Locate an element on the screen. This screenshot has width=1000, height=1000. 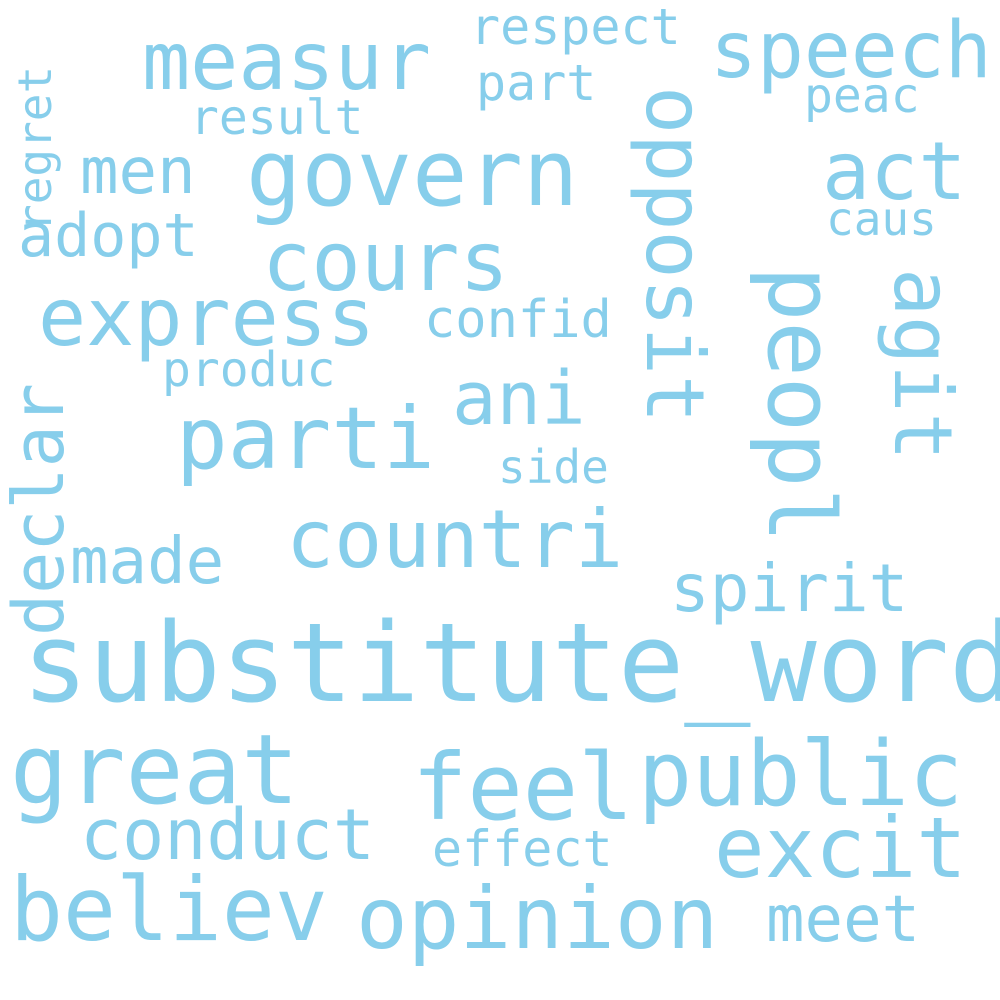
word-made: made is located at coordinates (147, 562).